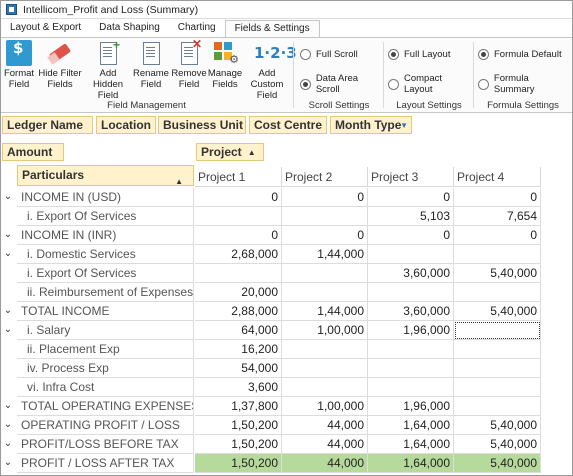 The width and height of the screenshot is (573, 476). Describe the element at coordinates (329, 54) in the screenshot. I see `full-scroll-option: Full Scroll` at that location.